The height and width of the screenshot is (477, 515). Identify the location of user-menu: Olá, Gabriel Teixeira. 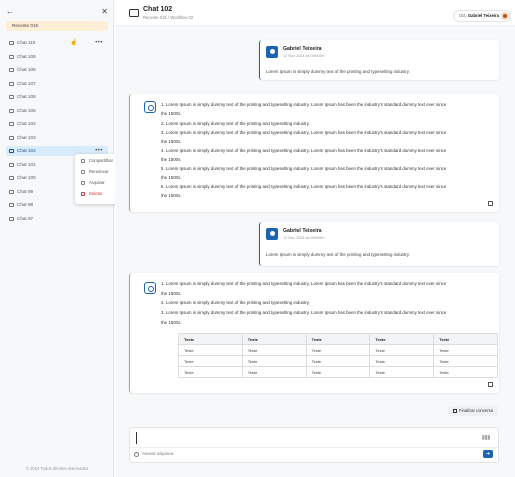
(482, 16).